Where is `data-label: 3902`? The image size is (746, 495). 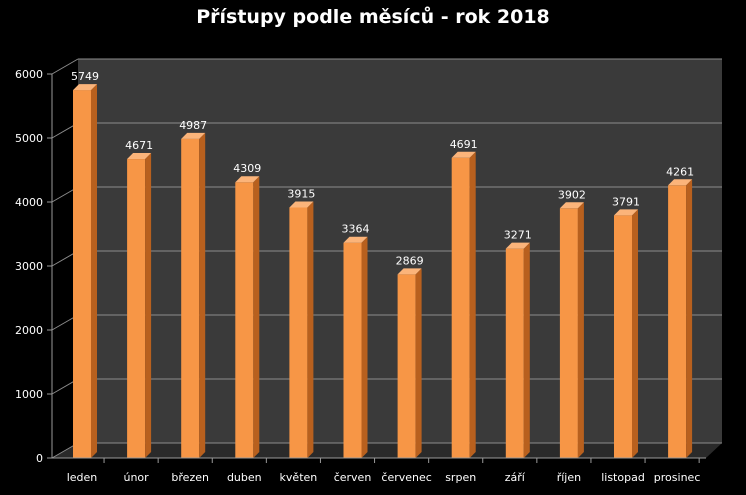
data-label: 3902 is located at coordinates (572, 194).